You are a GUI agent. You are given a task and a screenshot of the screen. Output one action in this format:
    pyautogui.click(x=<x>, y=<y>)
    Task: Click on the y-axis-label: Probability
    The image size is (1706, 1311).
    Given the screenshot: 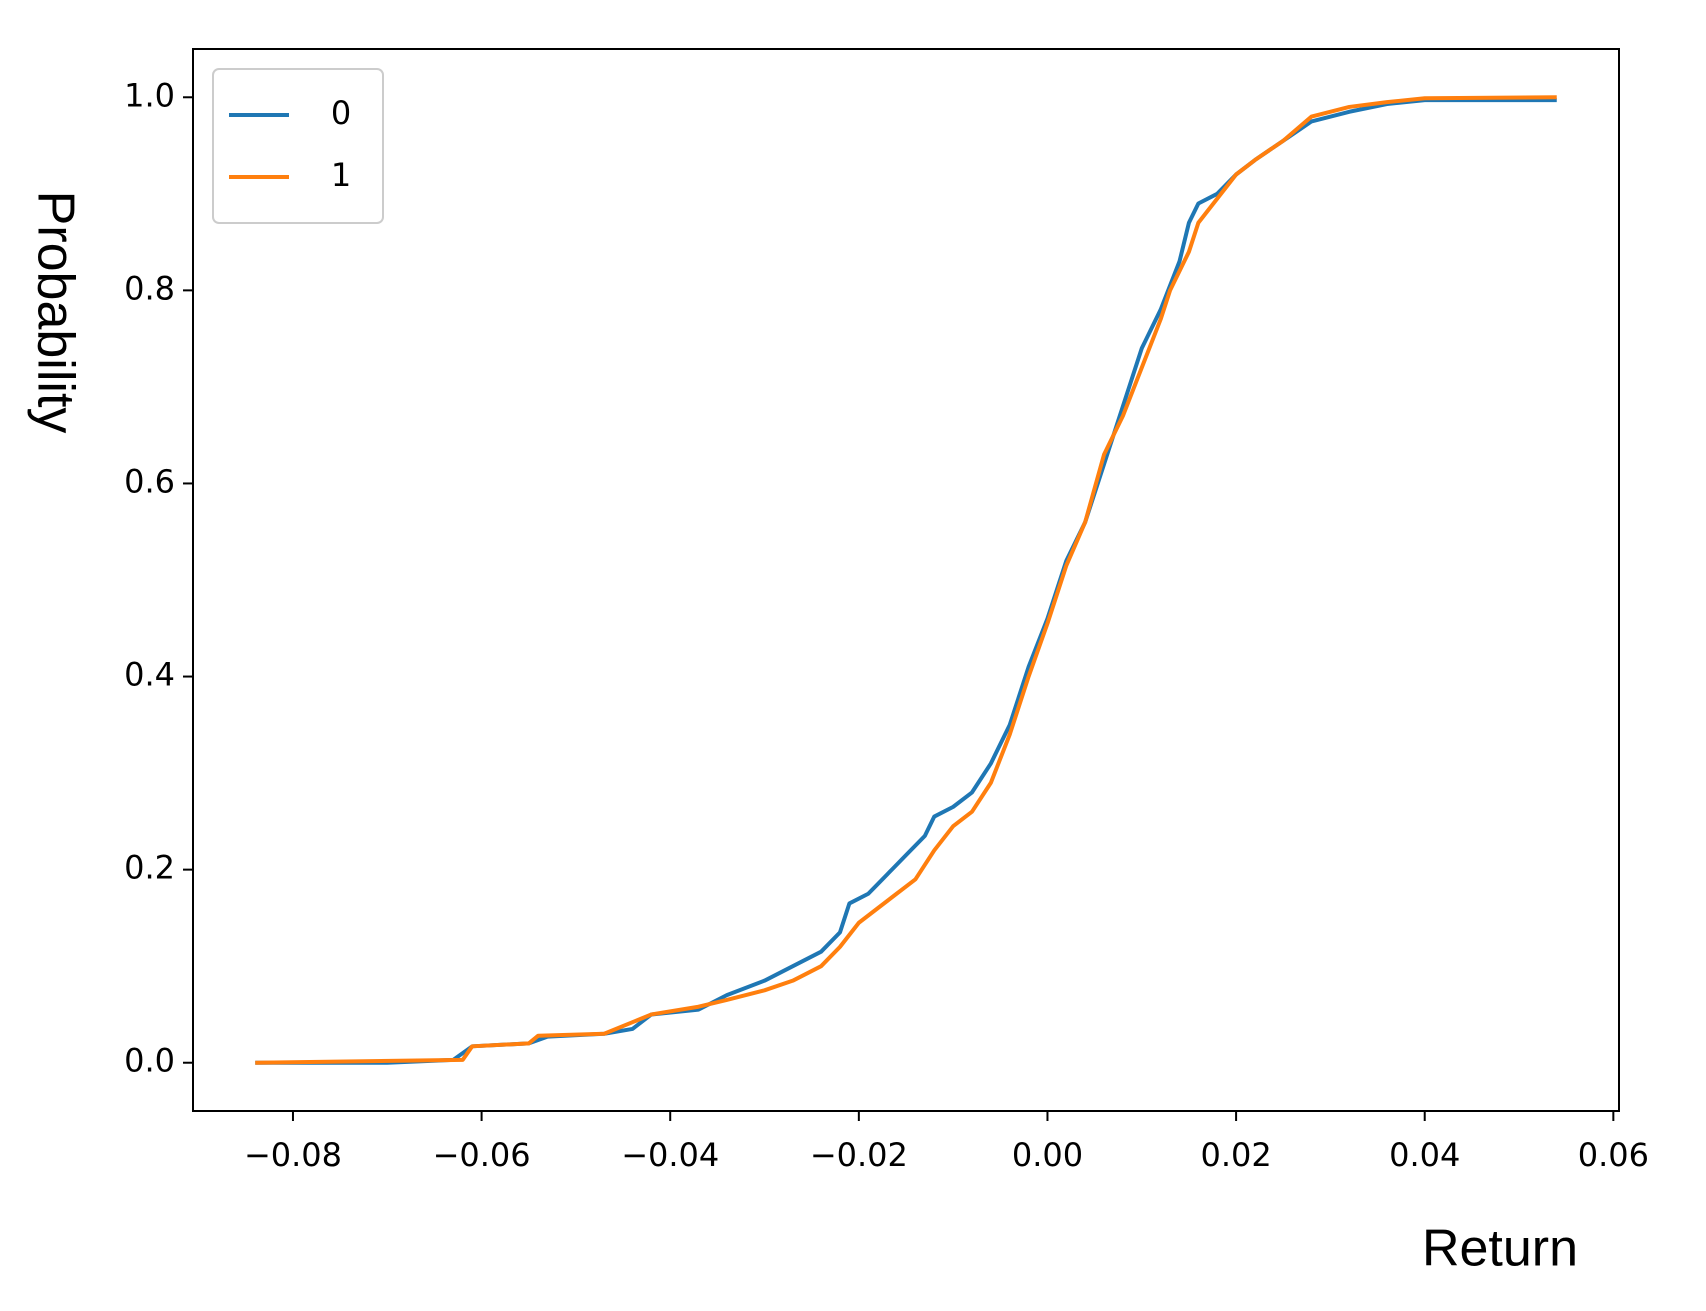 What is the action you would take?
    pyautogui.click(x=55, y=312)
    